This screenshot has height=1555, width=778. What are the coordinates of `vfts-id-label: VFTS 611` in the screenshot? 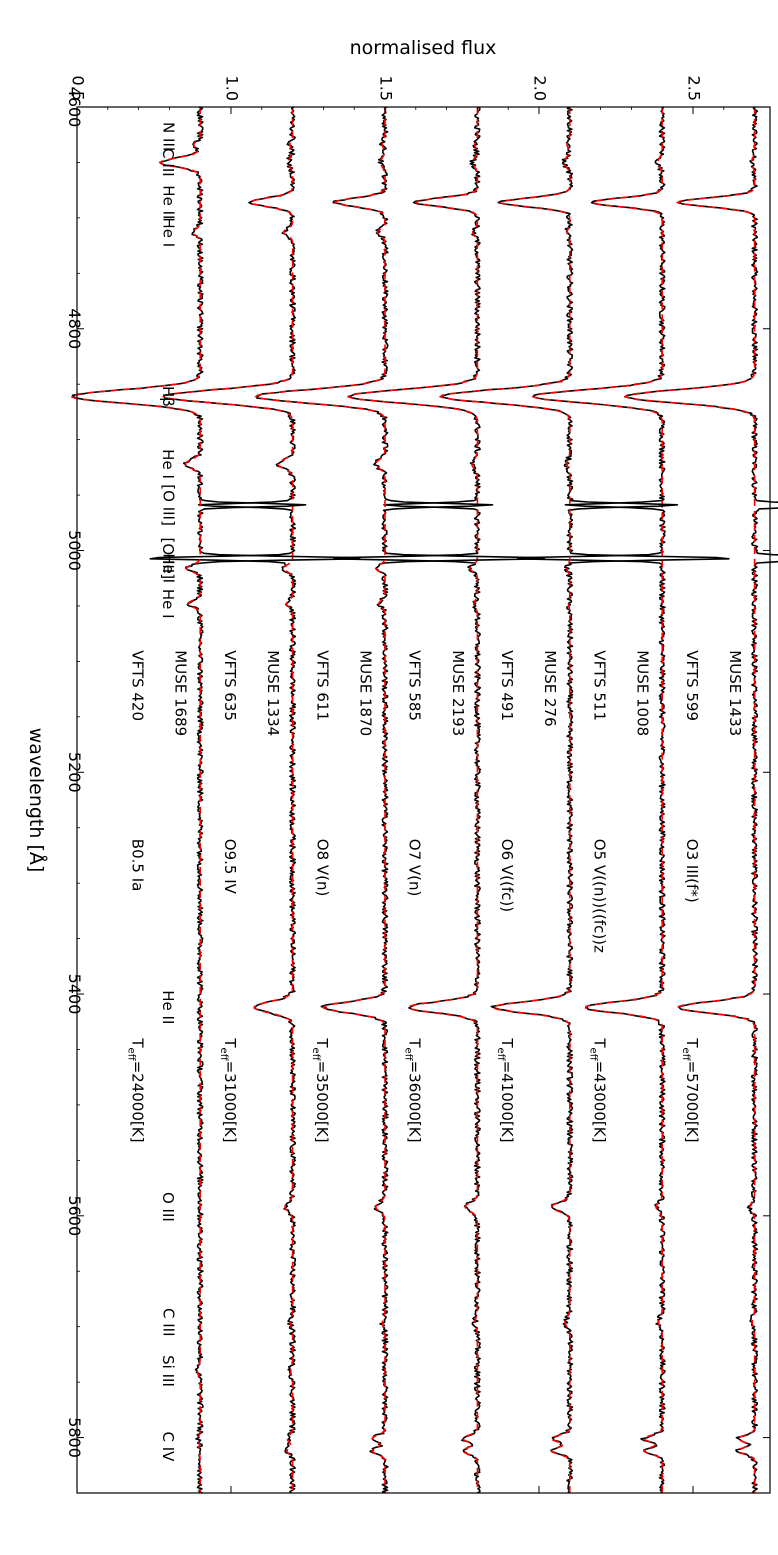 It's located at (322, 685).